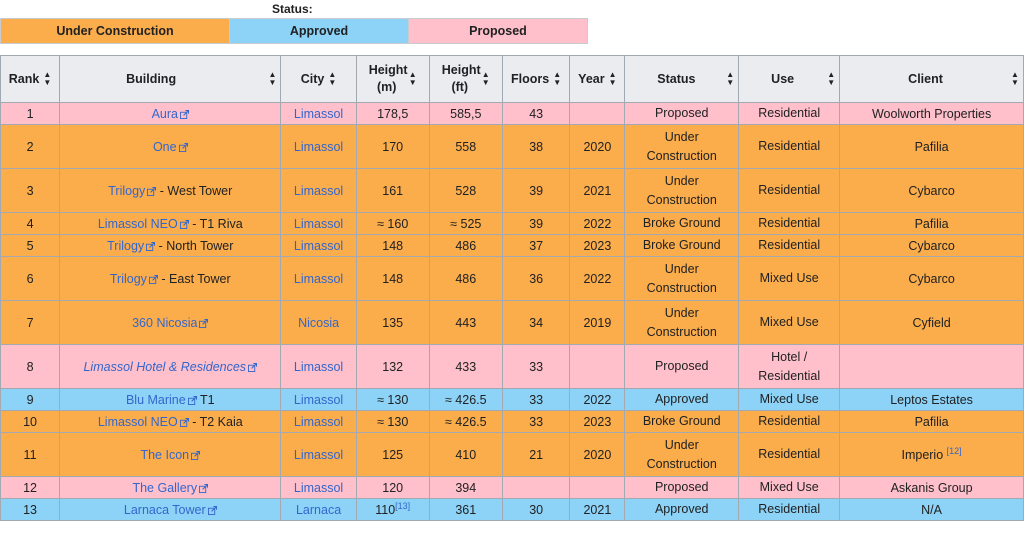  I want to click on header-building: Building ▲ ▼, so click(170, 79).